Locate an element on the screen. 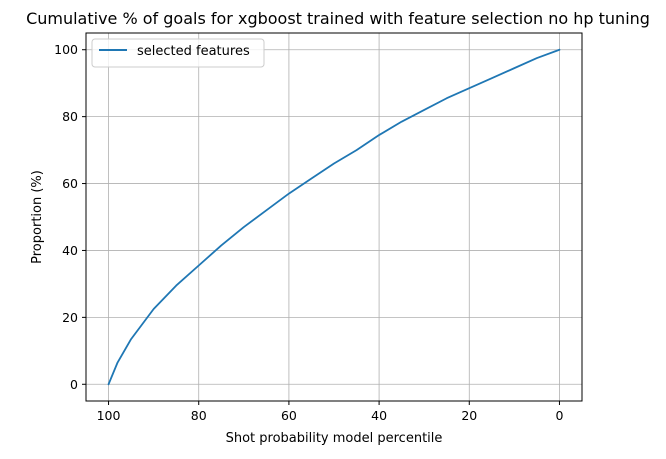  y-tick-label: 80 is located at coordinates (70, 116).